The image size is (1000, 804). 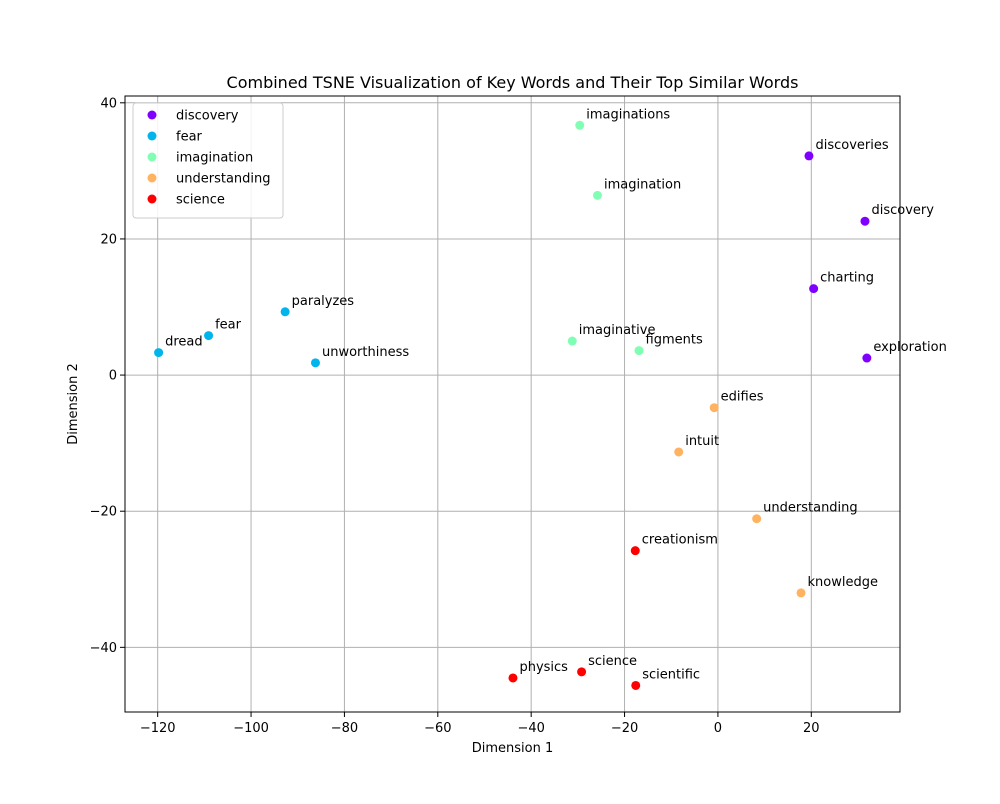 I want to click on y-tick-label: 0, so click(x=113, y=376).